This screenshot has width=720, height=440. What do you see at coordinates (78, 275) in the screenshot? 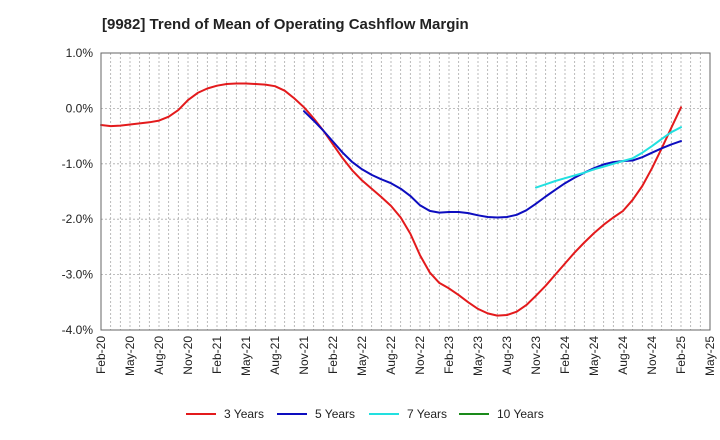
I see `y-tick-label: -3.0%` at bounding box center [78, 275].